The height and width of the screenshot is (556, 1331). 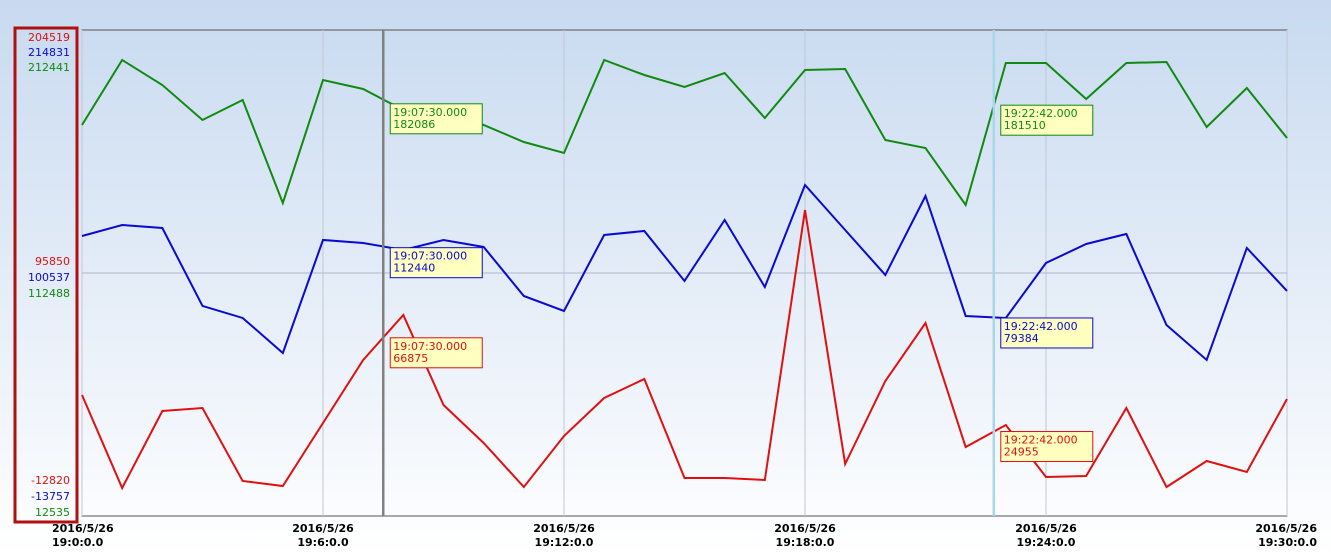 I want to click on x-tick-label: 2016/5/26 19:30:0.0, so click(x=1286, y=535).